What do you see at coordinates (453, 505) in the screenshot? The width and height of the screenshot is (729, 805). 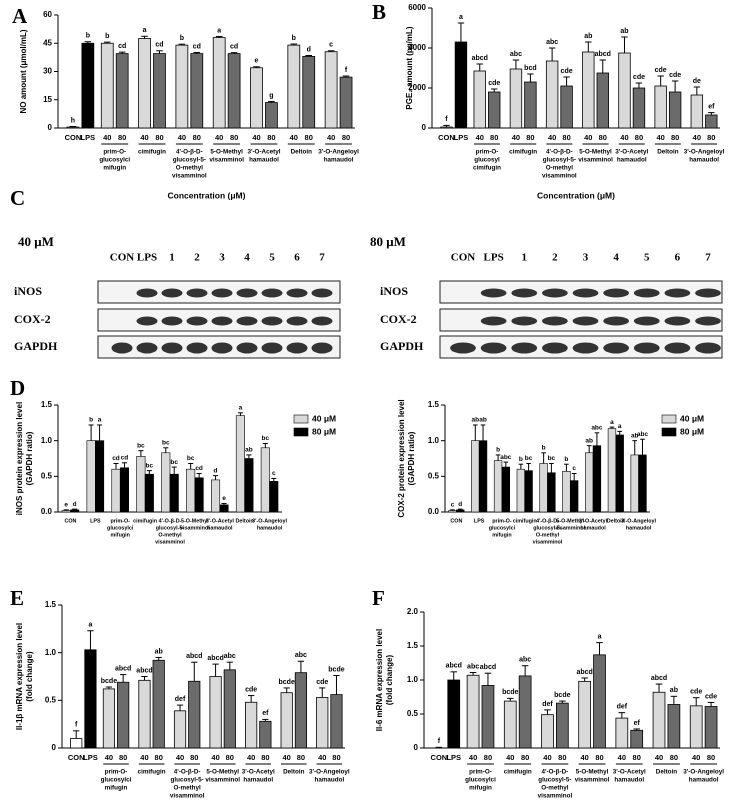 I see `significance-letter: c` at bounding box center [453, 505].